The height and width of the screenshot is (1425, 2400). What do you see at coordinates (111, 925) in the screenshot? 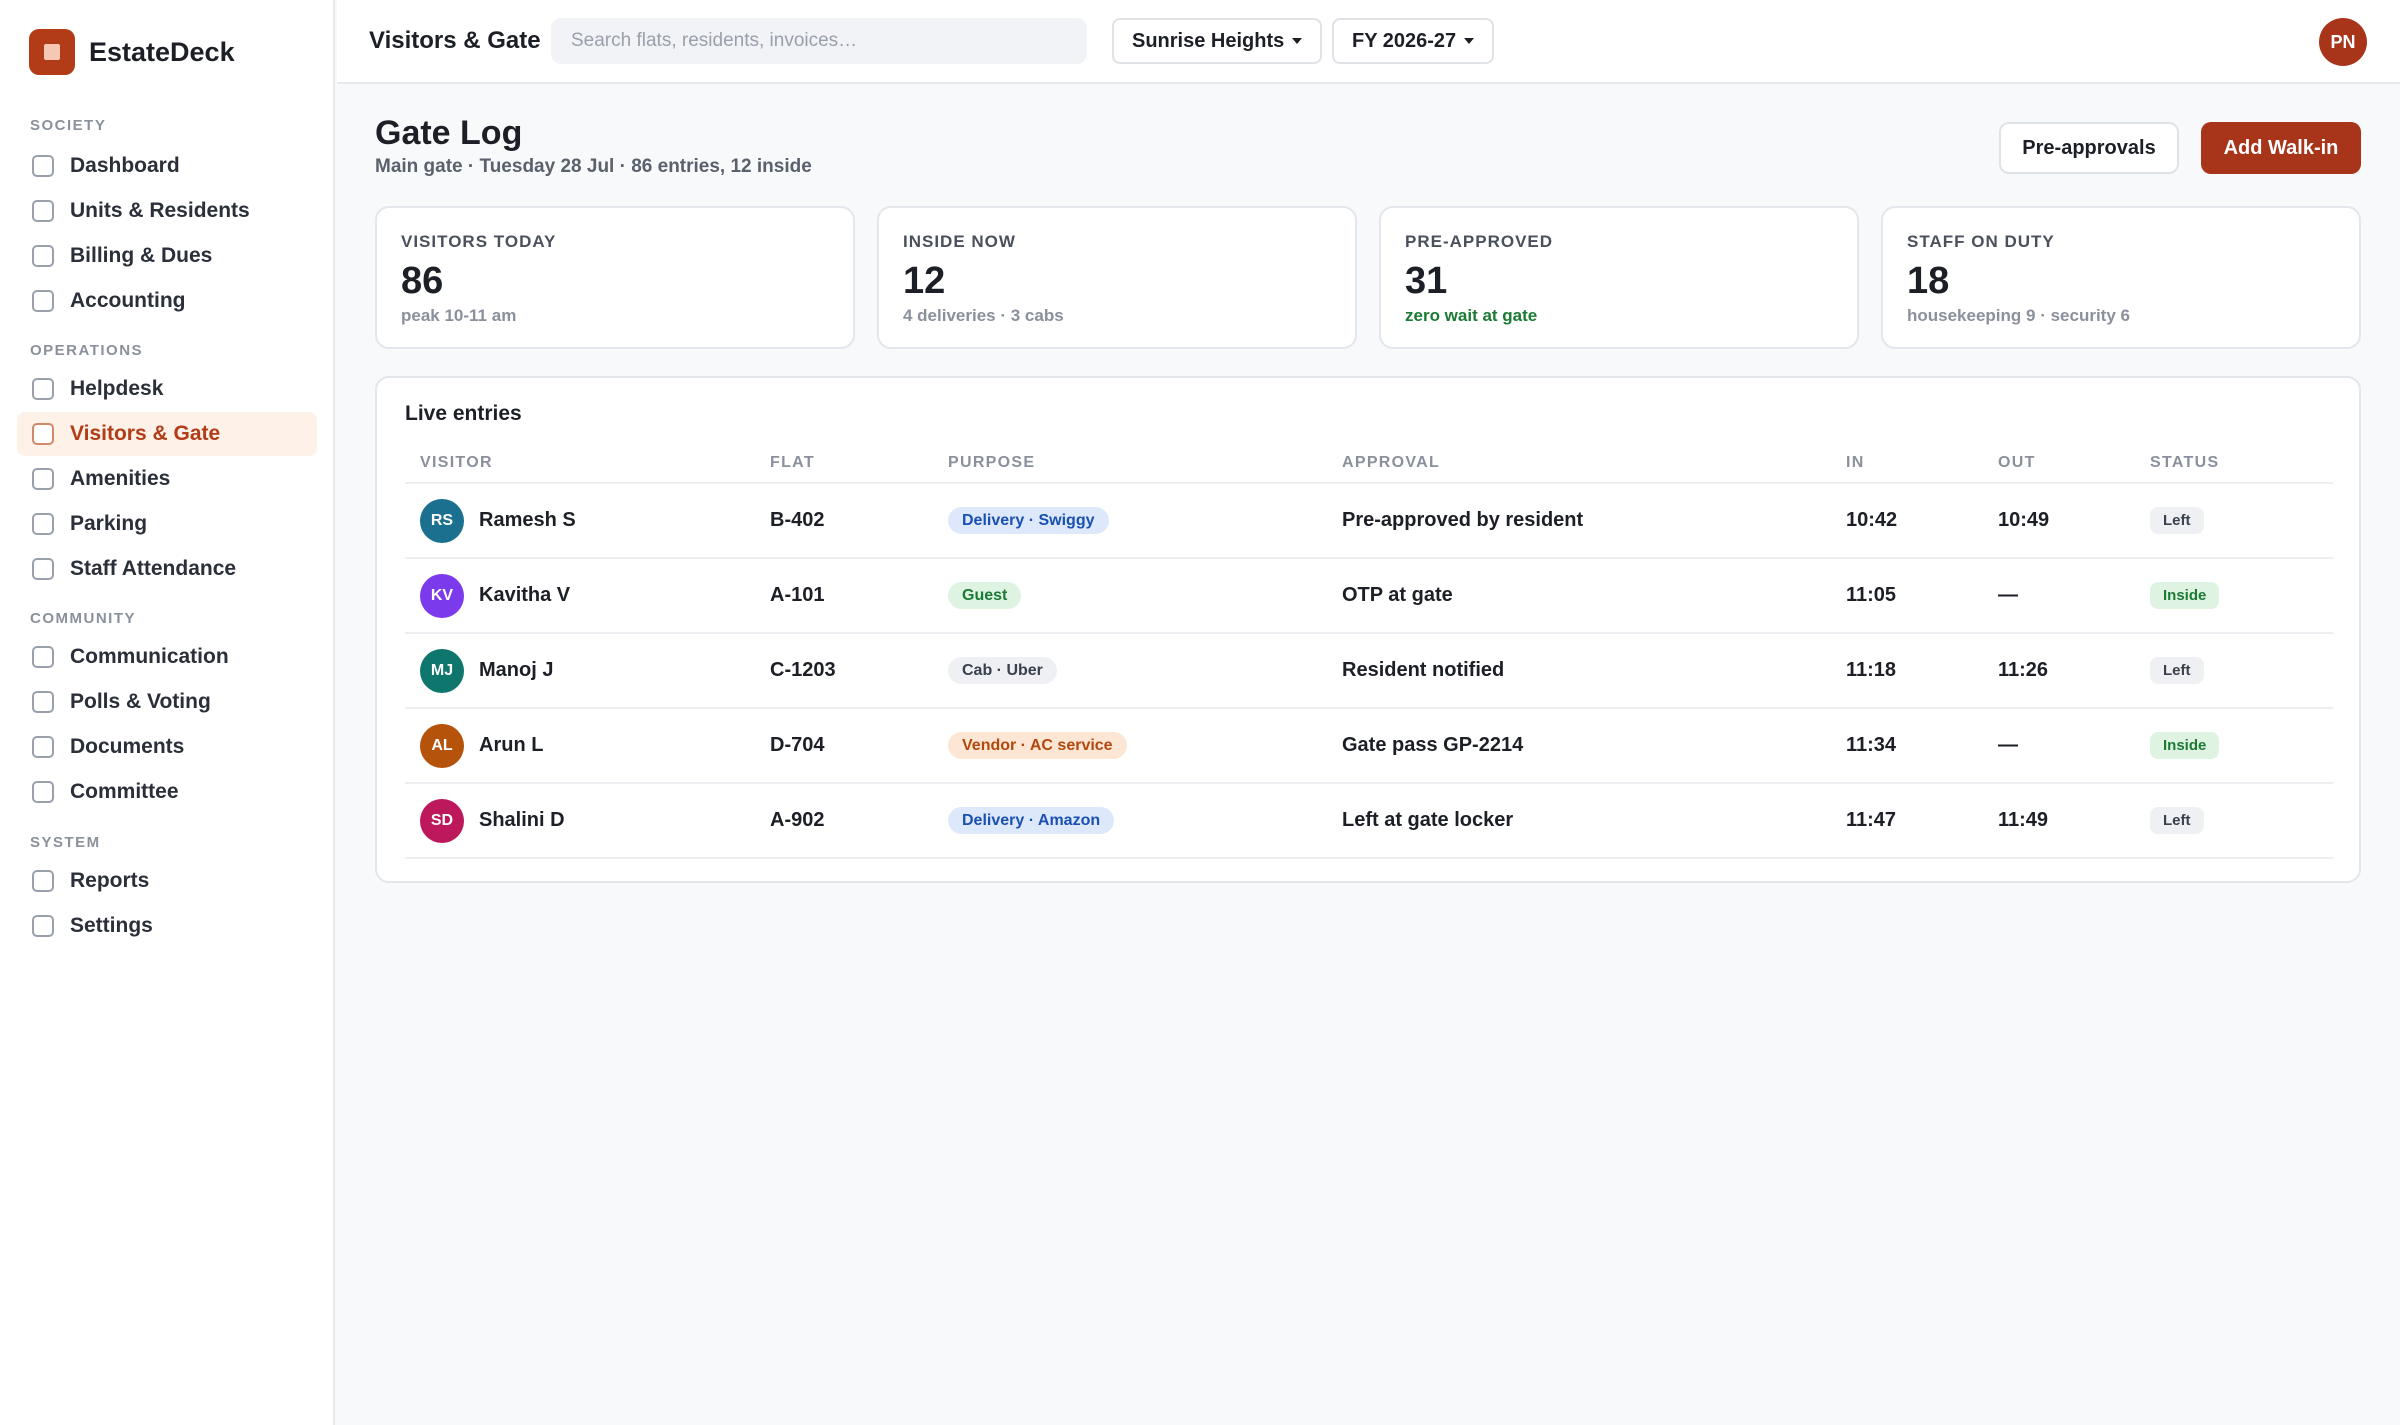
I see `sidebar-item-label: Settings` at bounding box center [111, 925].